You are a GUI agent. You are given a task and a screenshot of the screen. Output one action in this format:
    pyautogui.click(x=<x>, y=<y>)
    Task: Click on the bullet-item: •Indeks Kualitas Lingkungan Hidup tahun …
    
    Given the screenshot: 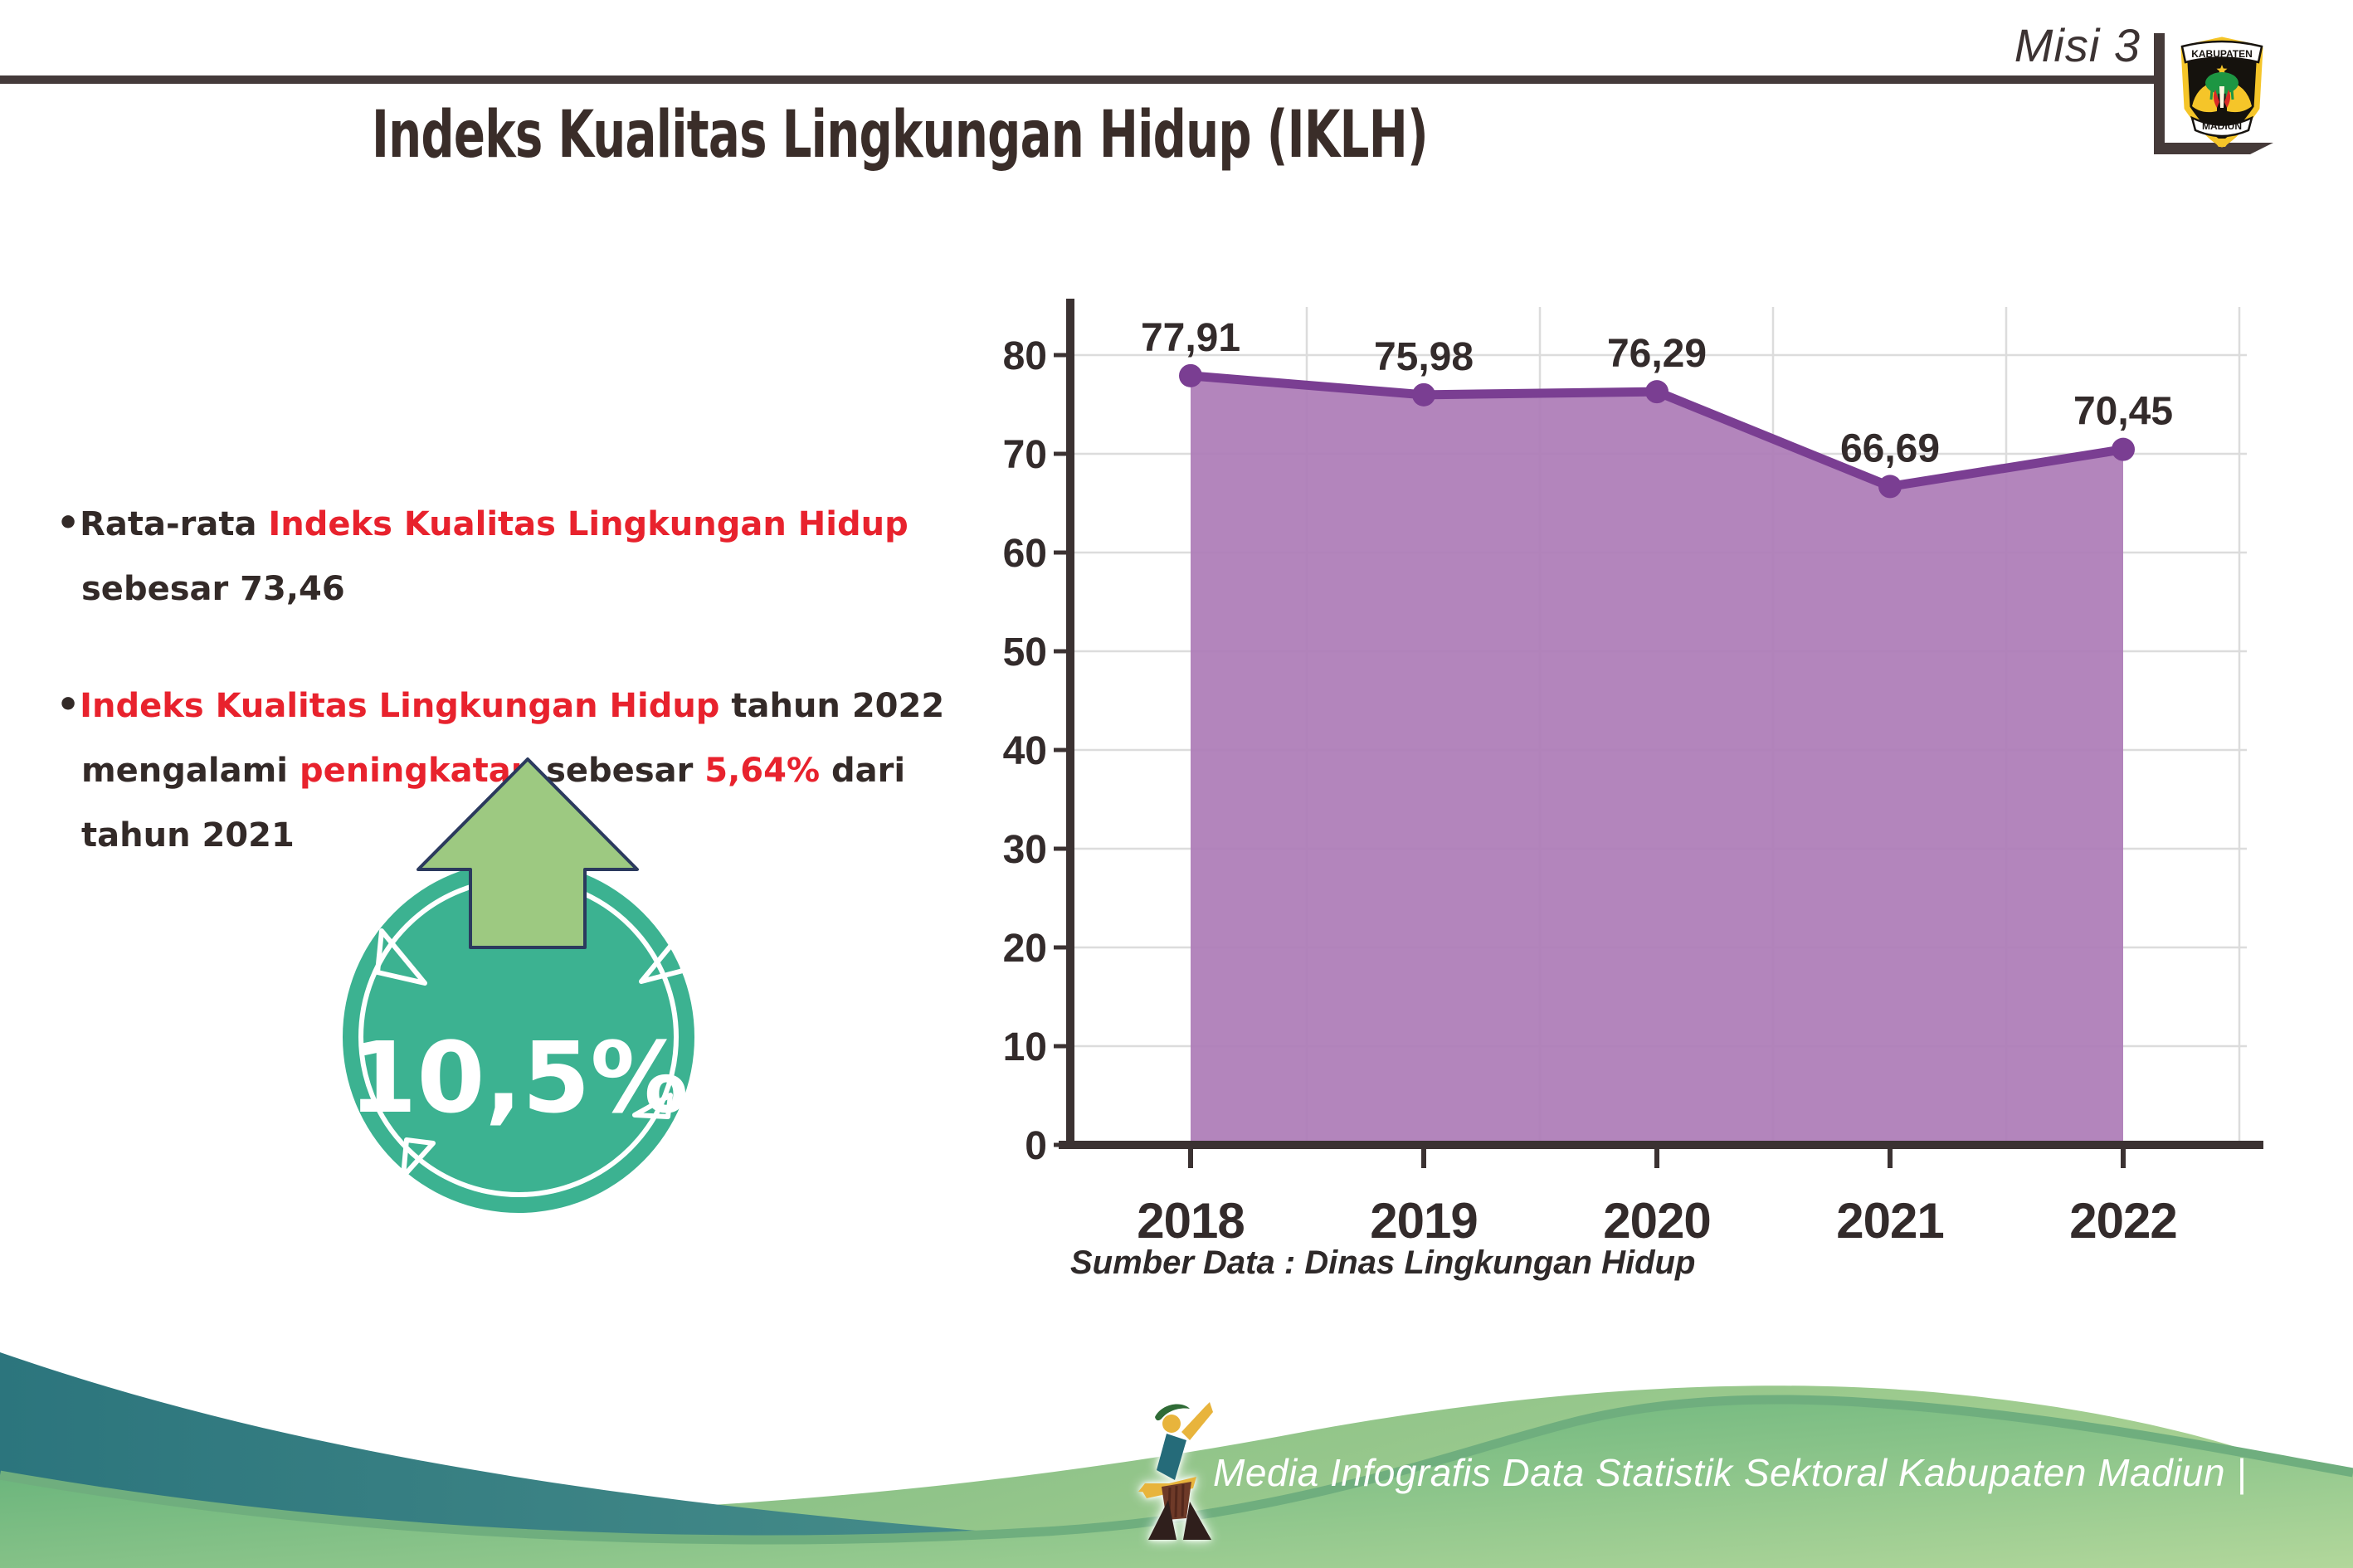 What is the action you would take?
    pyautogui.click(x=506, y=770)
    